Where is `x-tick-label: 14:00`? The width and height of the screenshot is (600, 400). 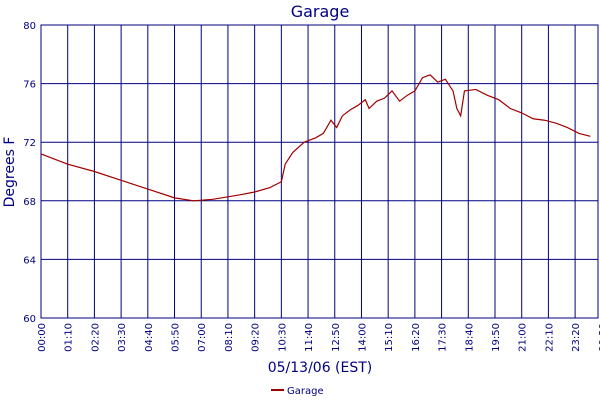 x-tick-label: 14:00 is located at coordinates (362, 337).